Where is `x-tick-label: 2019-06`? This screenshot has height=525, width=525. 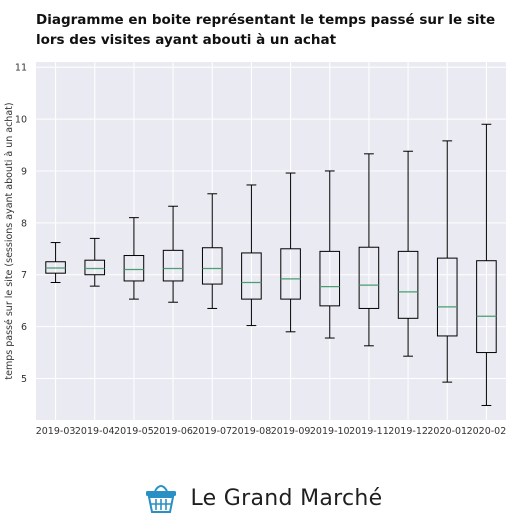 x-tick-label: 2019-06 is located at coordinates (173, 431).